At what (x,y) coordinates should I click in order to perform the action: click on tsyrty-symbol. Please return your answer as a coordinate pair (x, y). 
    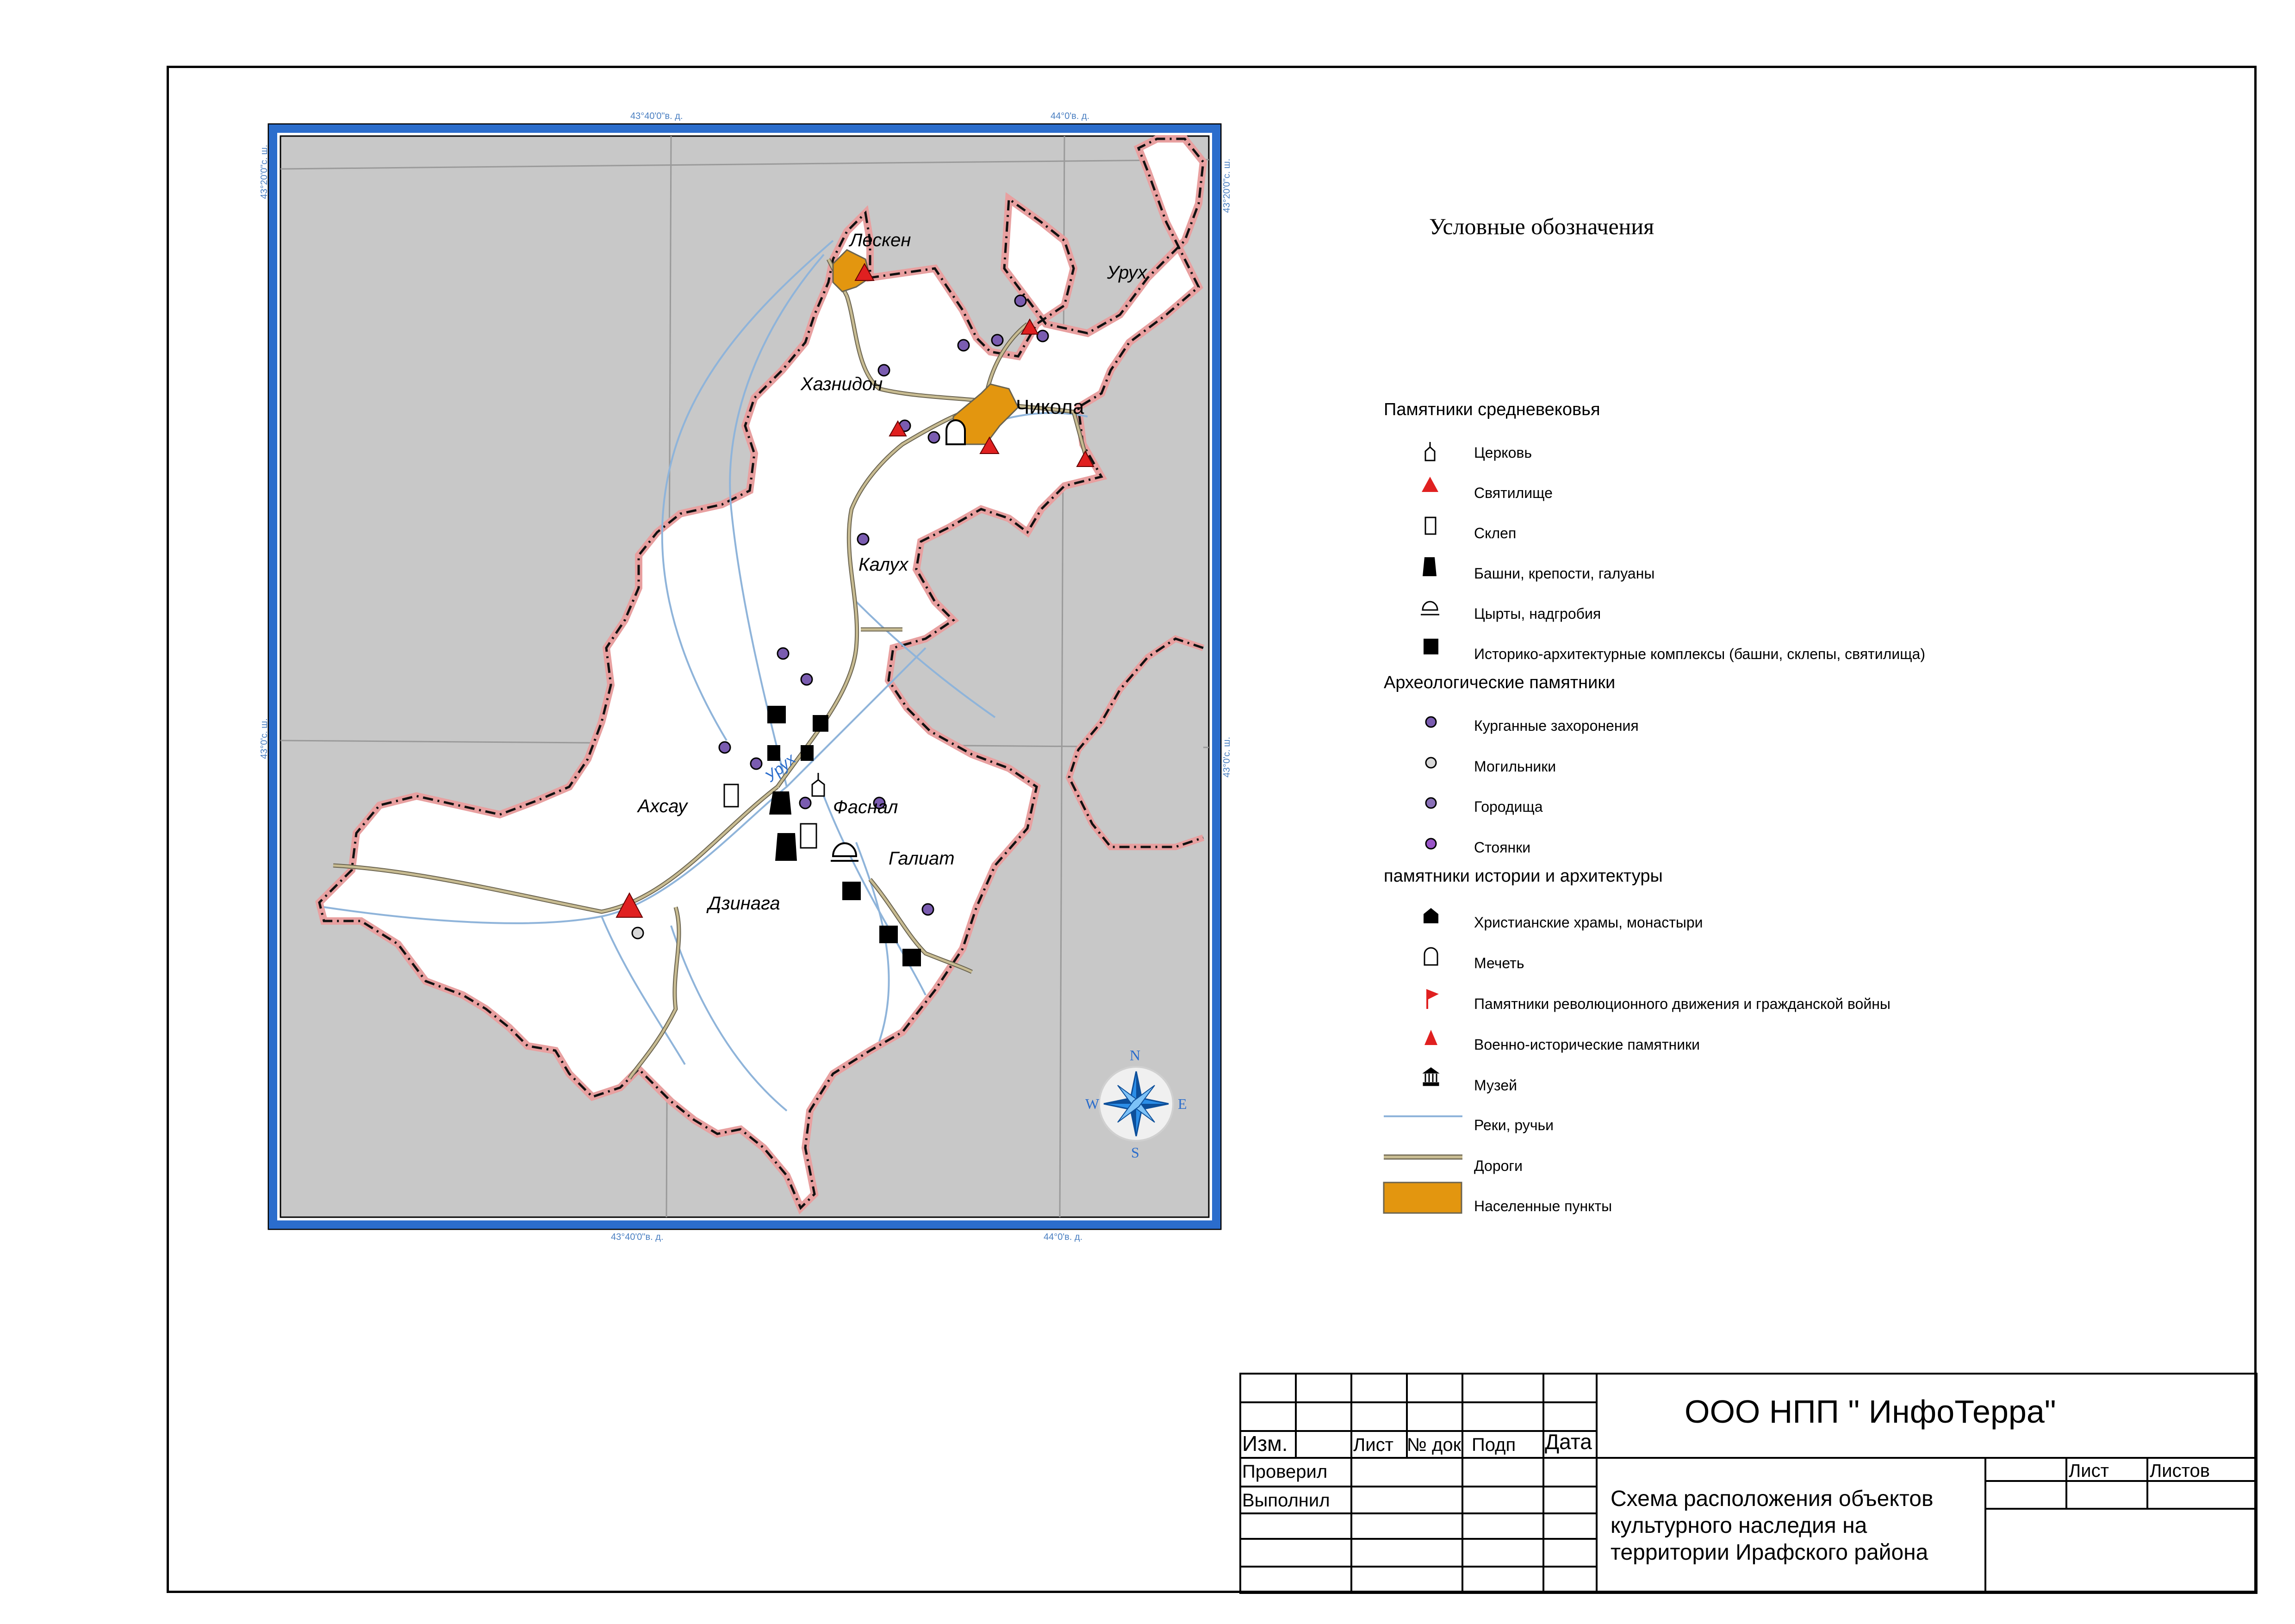
    Looking at the image, I should click on (844, 852).